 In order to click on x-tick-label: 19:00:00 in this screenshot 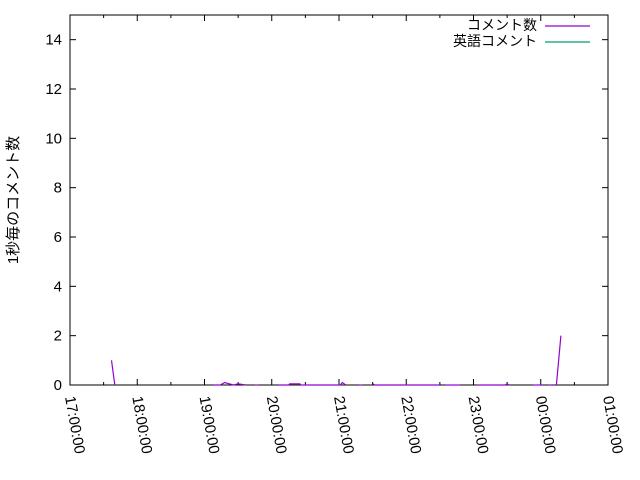, I will do `click(209, 425)`.